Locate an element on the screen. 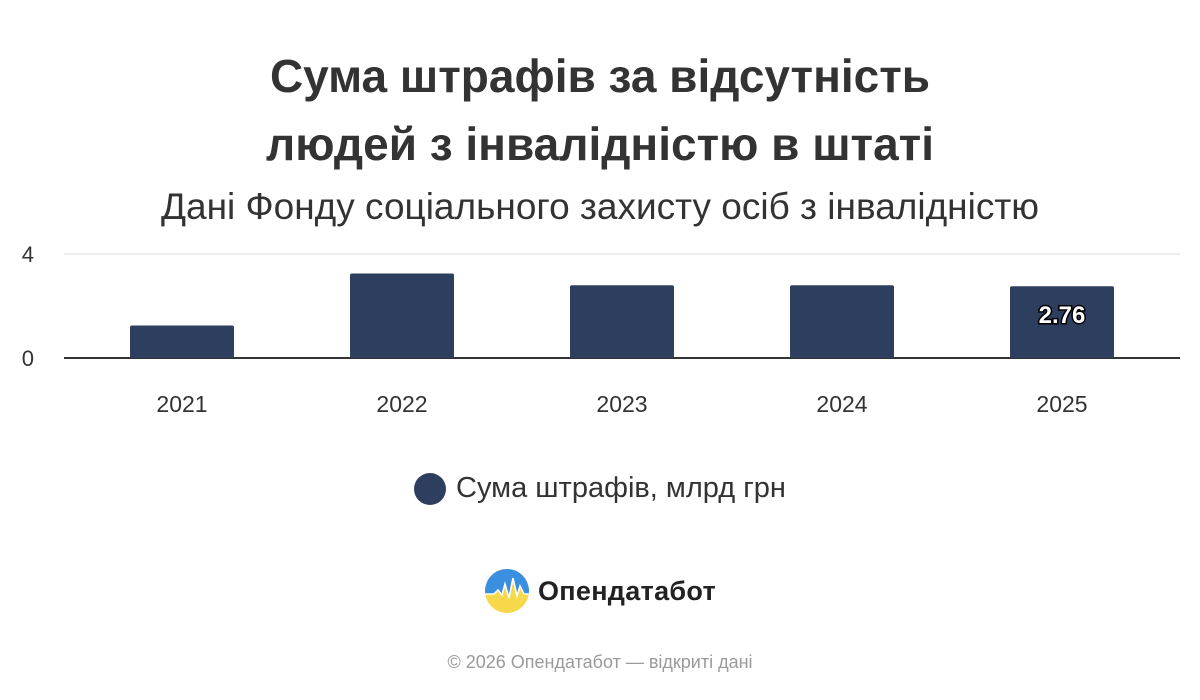 This screenshot has width=1200, height=700. y-tick-label: 0 is located at coordinates (28, 358).